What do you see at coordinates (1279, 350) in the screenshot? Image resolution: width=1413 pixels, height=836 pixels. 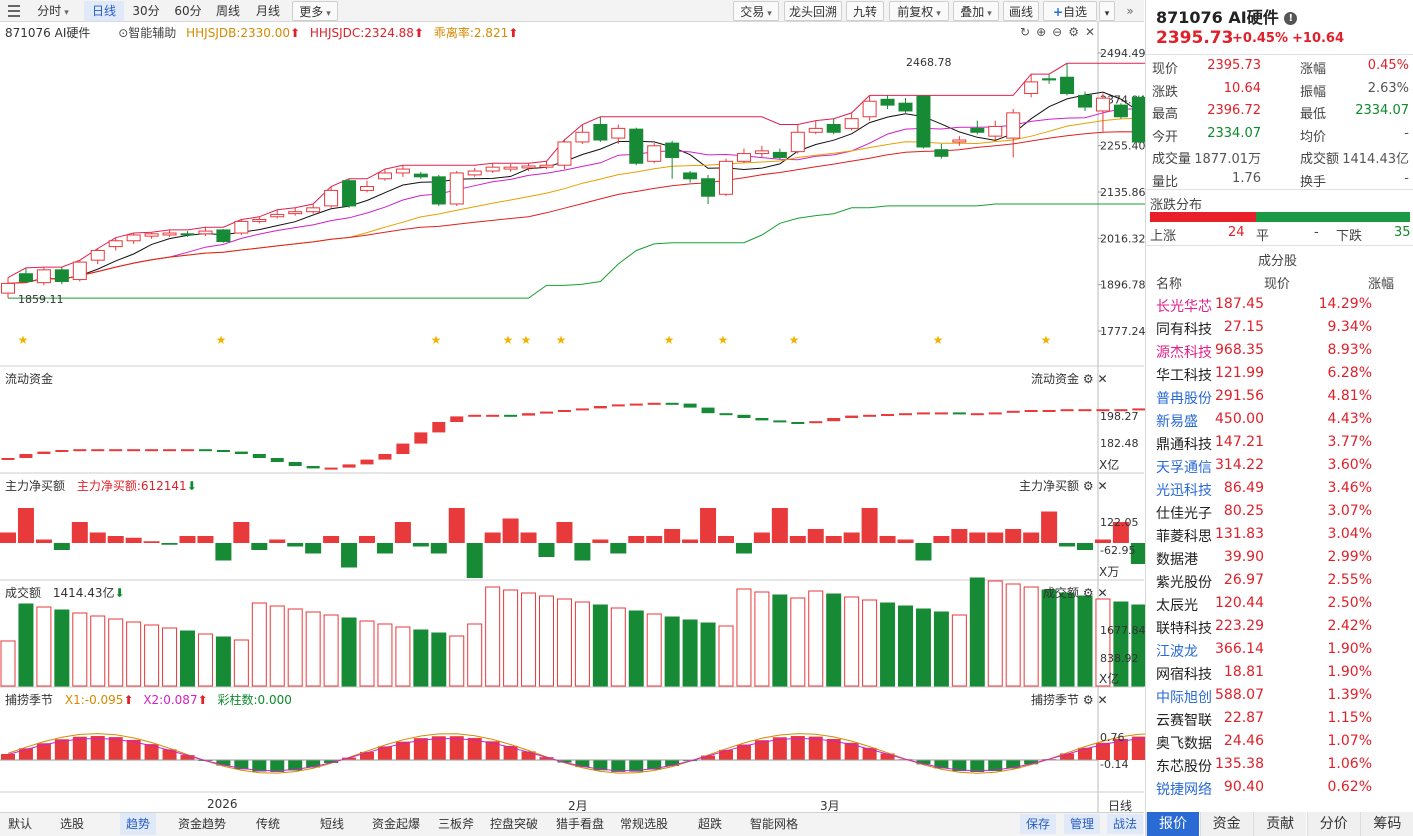 I see `component-row: 源杰科技 968.35 8.93%` at bounding box center [1279, 350].